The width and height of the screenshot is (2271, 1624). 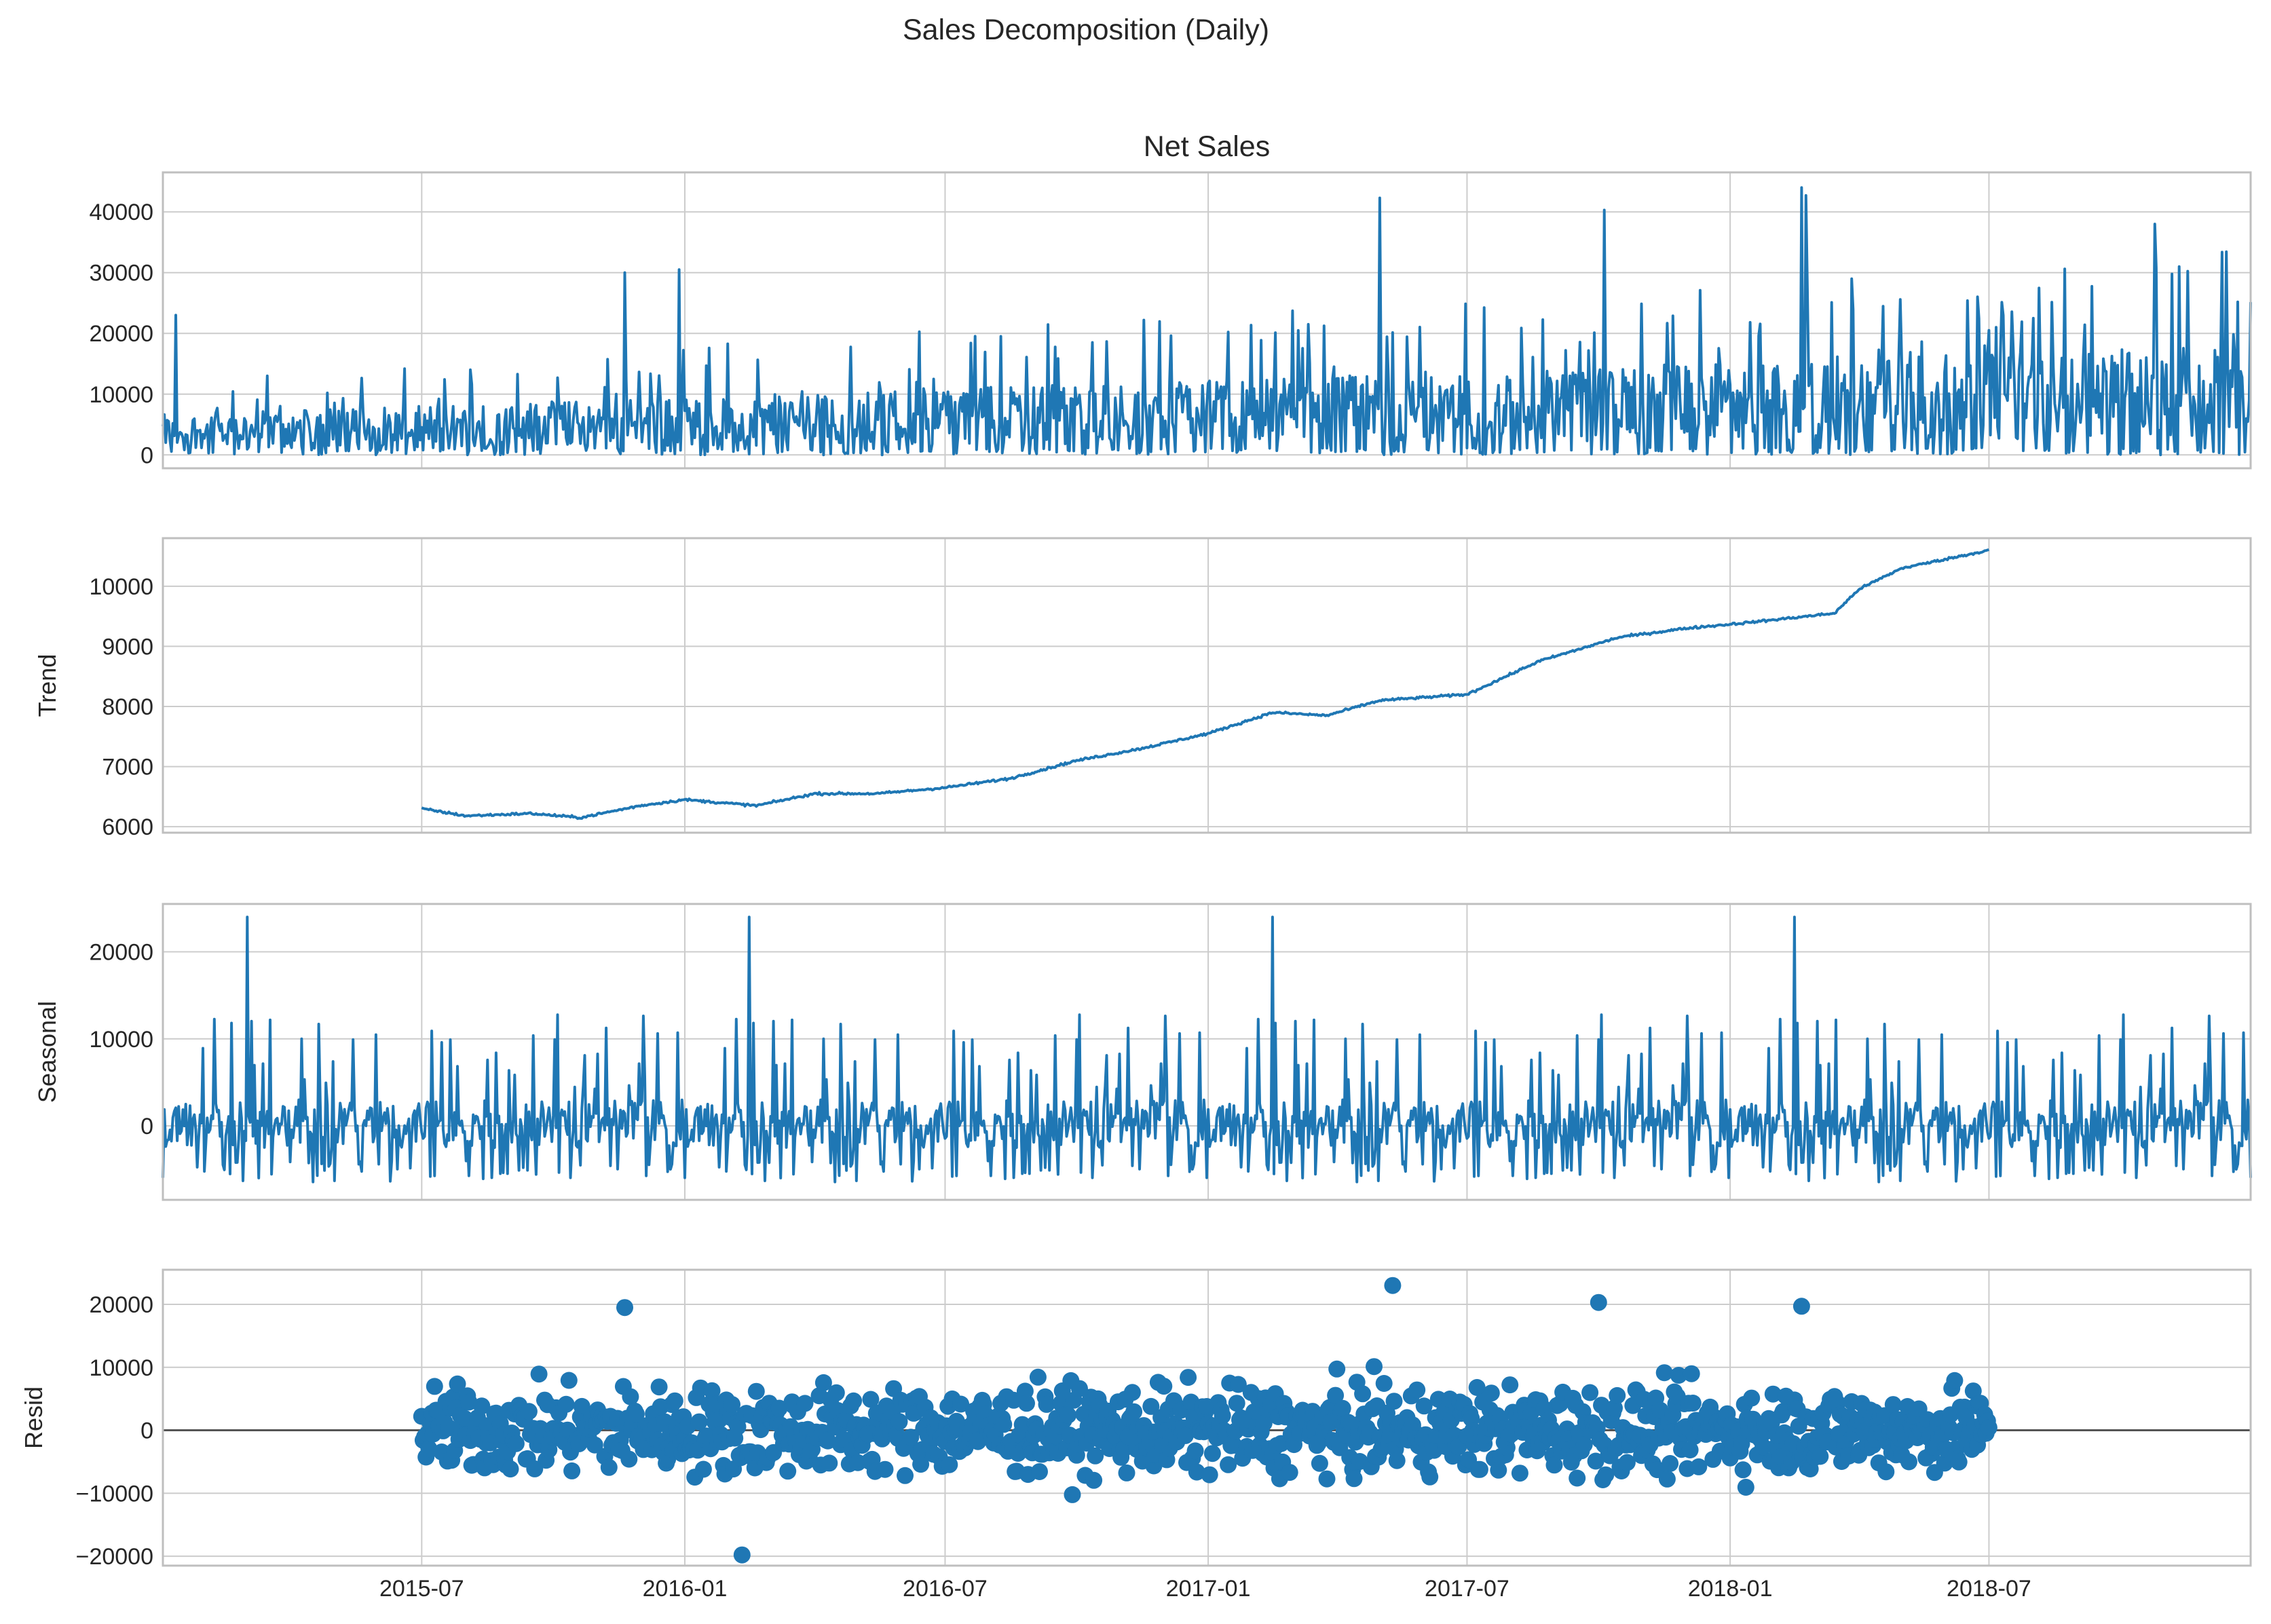 I want to click on y-tick-label: −20000, so click(x=114, y=1557).